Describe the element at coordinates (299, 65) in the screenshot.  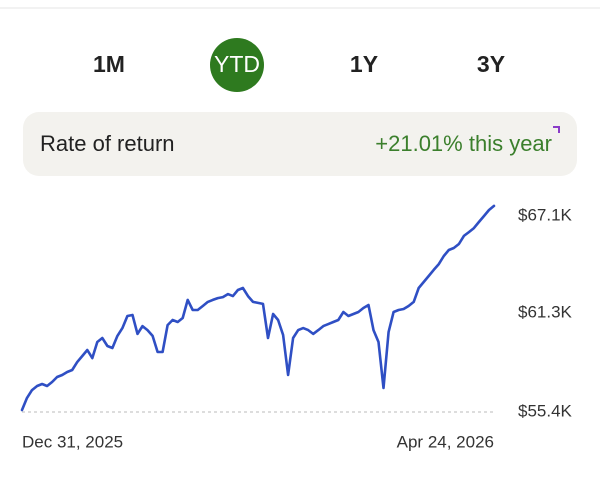
I see `range-tabs: 1M YTD 1Y 3Y` at that location.